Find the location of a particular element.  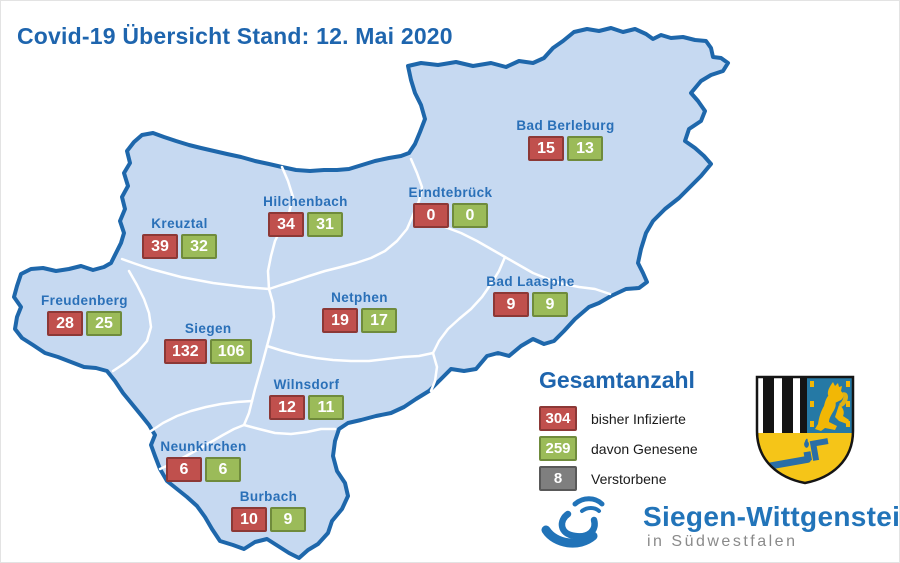

legend-row-recovered: 259 davon Genesene is located at coordinates (618, 448).